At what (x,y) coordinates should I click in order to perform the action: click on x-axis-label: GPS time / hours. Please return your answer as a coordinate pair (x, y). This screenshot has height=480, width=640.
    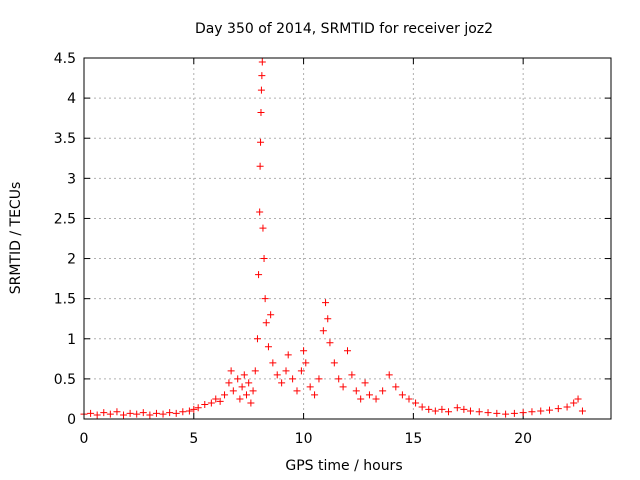
    Looking at the image, I should click on (343, 466).